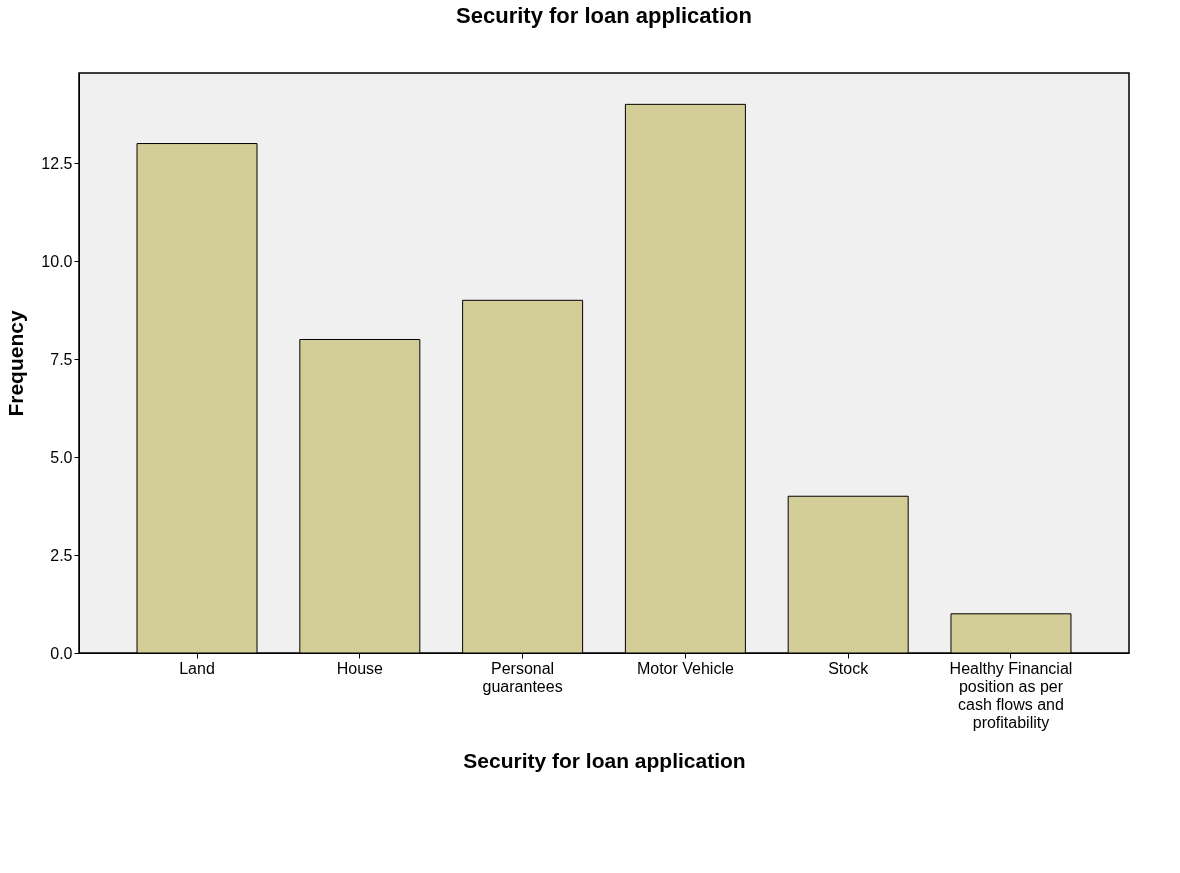 This screenshot has height=873, width=1180. What do you see at coordinates (57, 261) in the screenshot?
I see `y-tick-label: 10.0` at bounding box center [57, 261].